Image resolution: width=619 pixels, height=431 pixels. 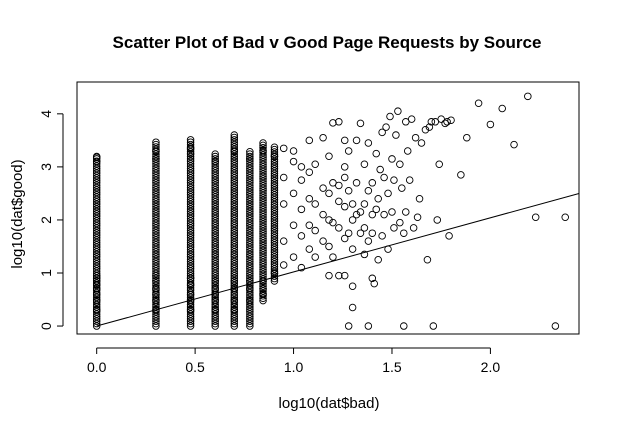 I want to click on y-tick-label: 1, so click(x=46, y=273).